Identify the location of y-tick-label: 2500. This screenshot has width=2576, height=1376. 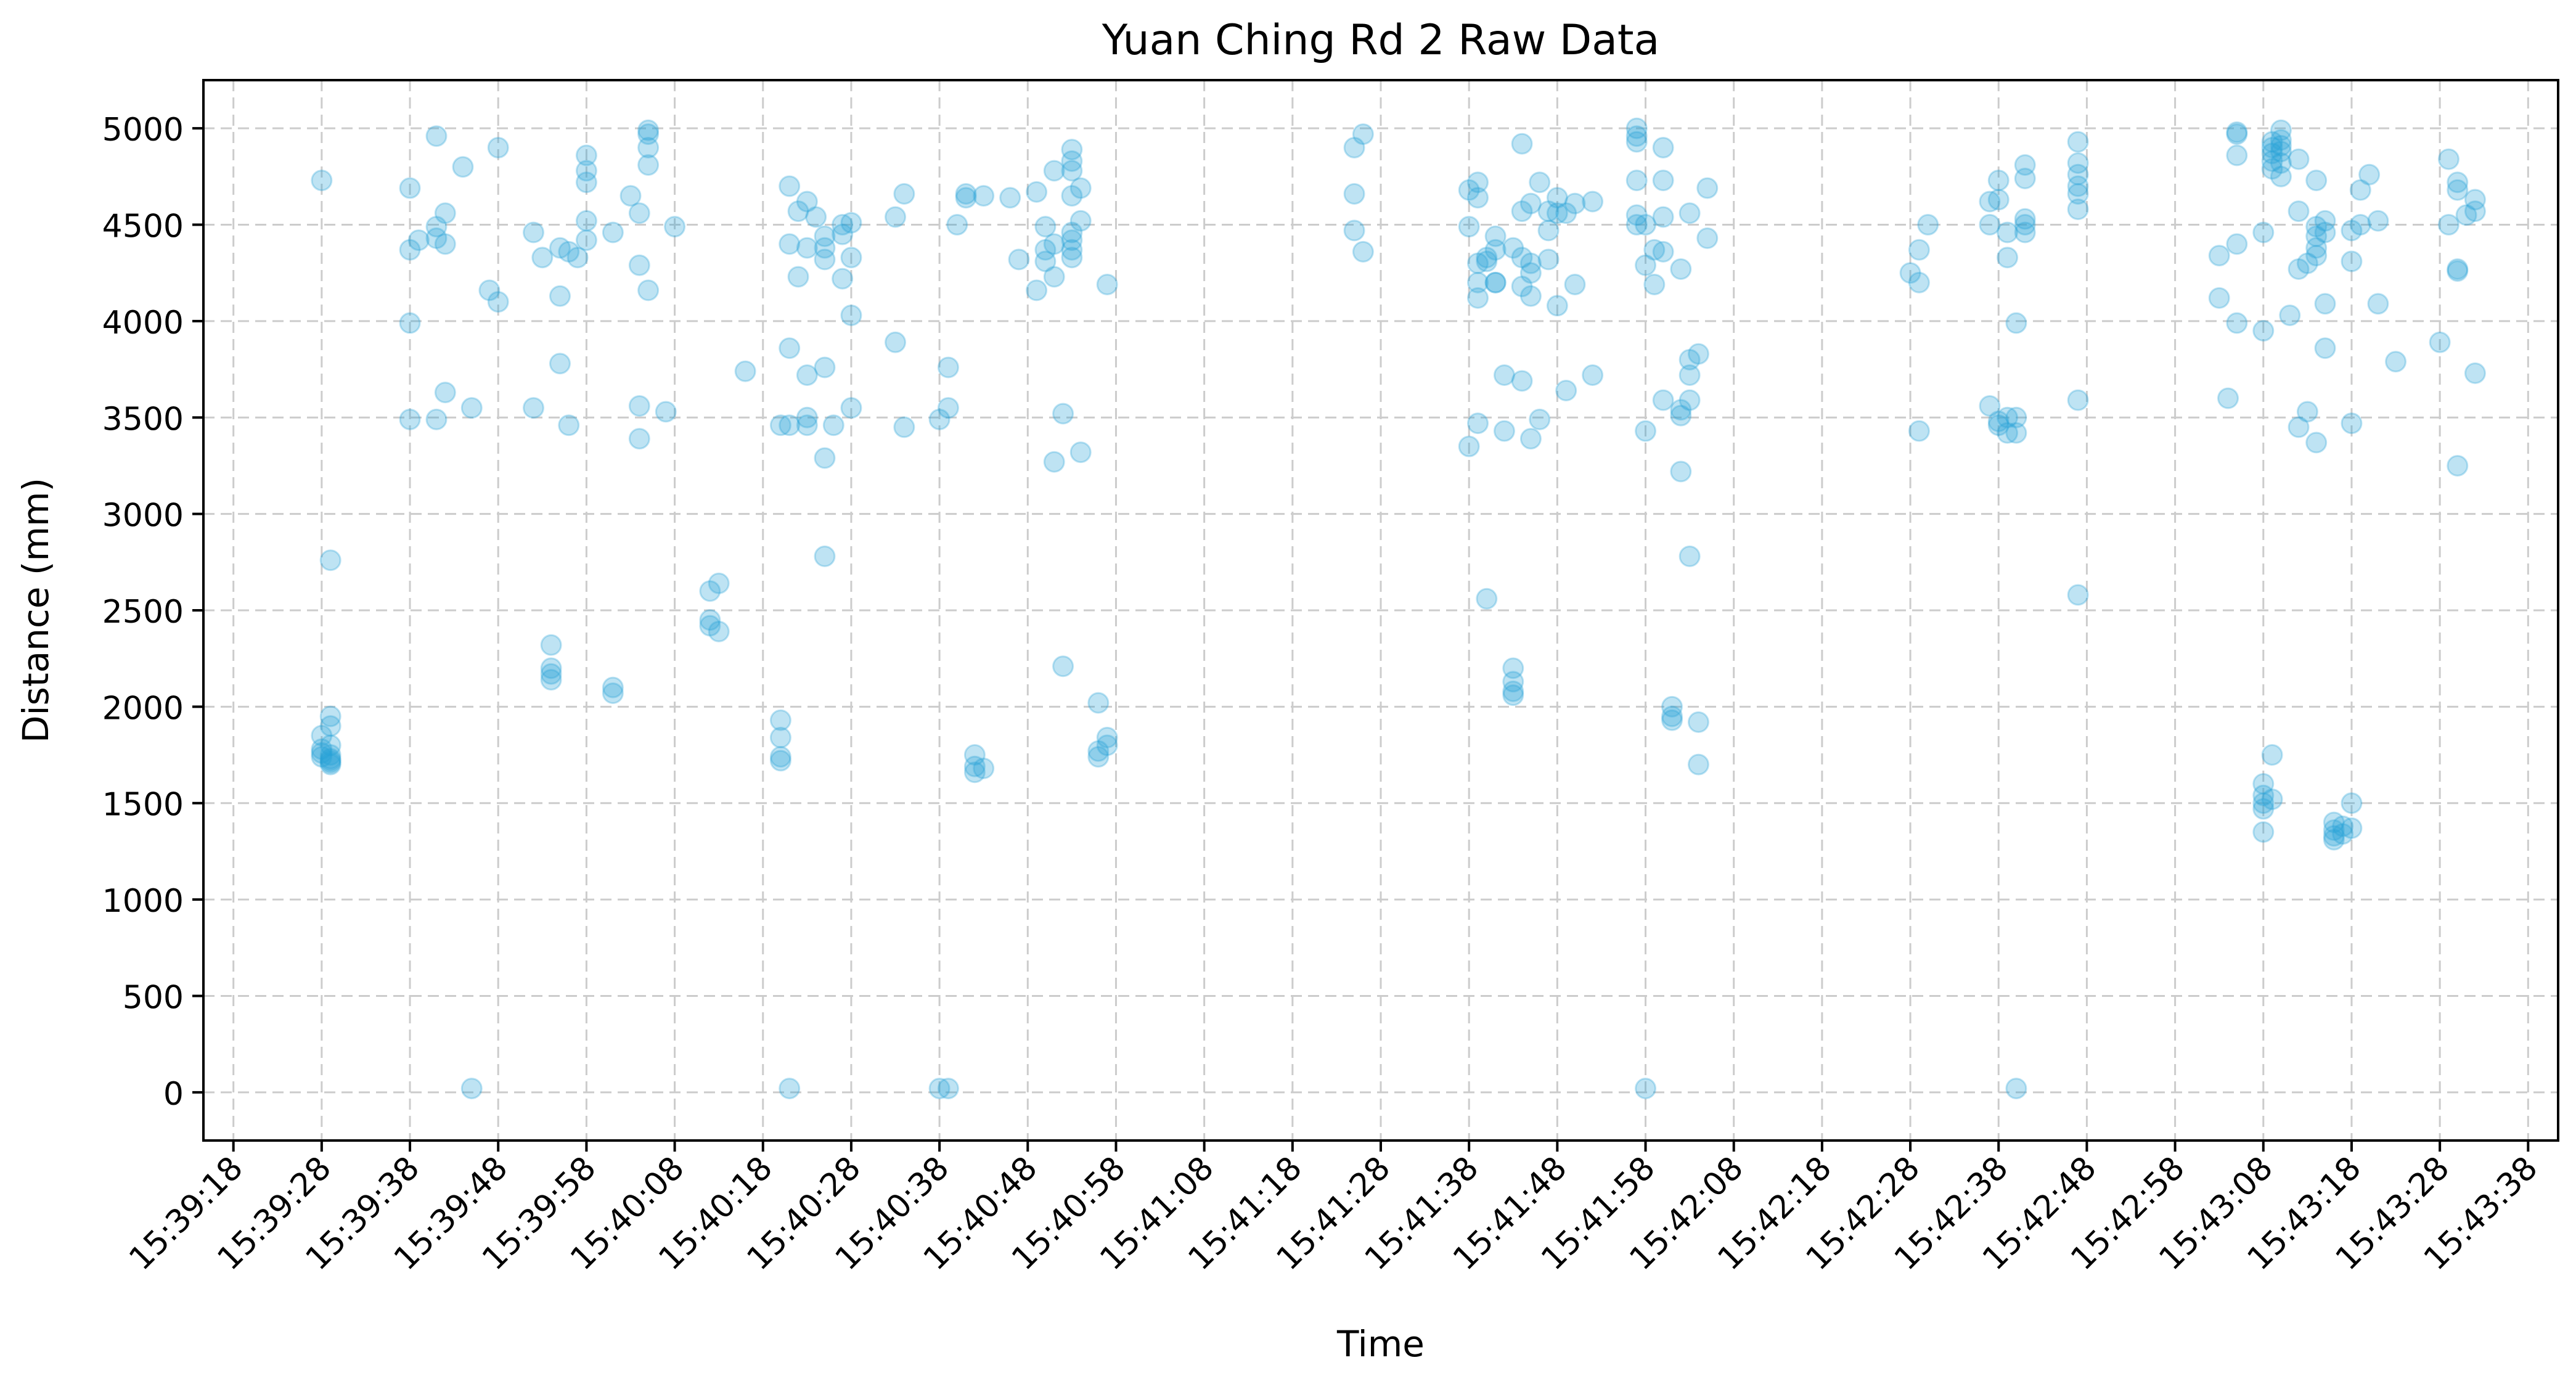
(143, 613).